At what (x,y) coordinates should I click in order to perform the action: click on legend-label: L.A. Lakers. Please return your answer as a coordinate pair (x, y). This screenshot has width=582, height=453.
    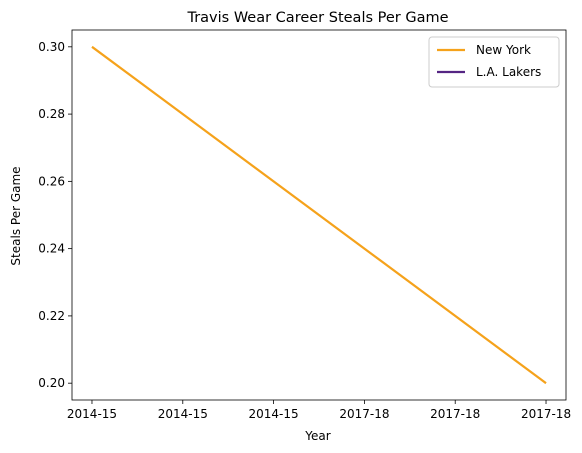
    Looking at the image, I should click on (508, 72).